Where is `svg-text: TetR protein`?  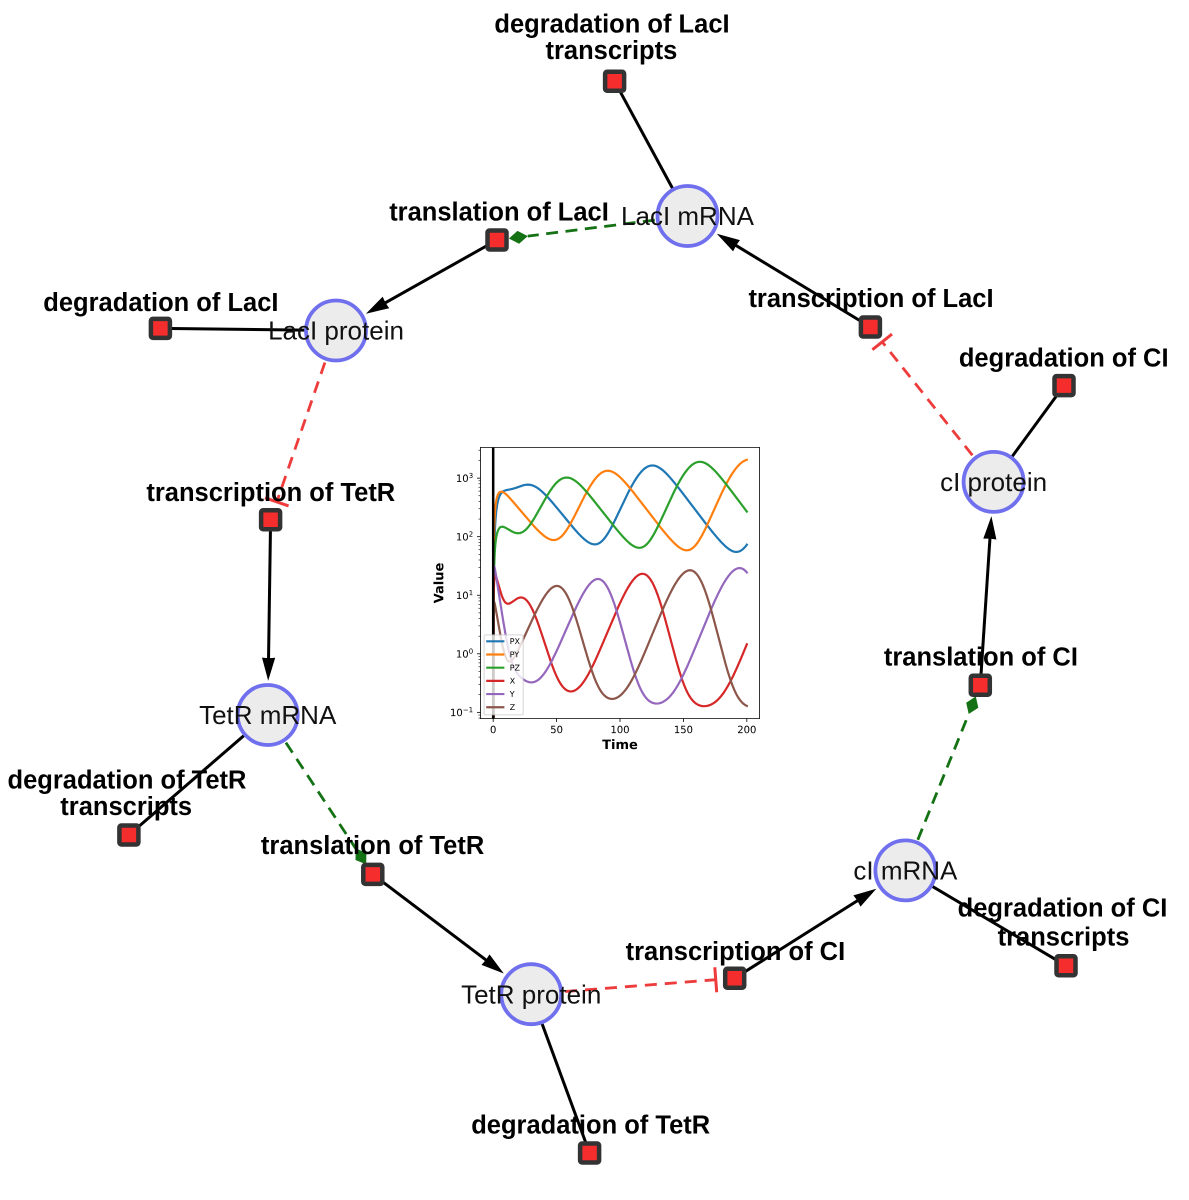 svg-text: TetR protein is located at coordinates (531, 994).